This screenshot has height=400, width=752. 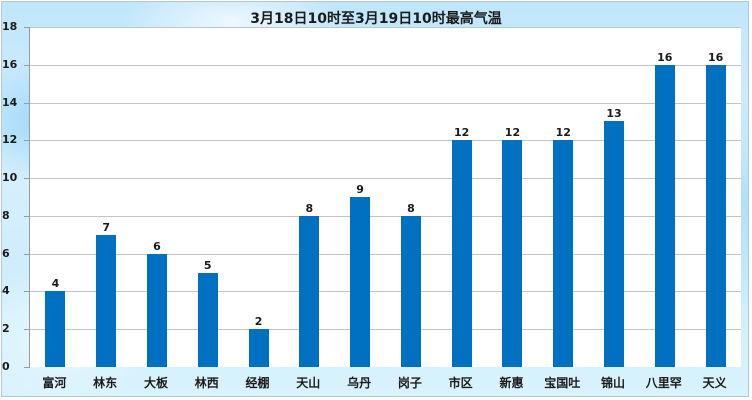 I want to click on bar-value-label: 6, so click(x=157, y=246).